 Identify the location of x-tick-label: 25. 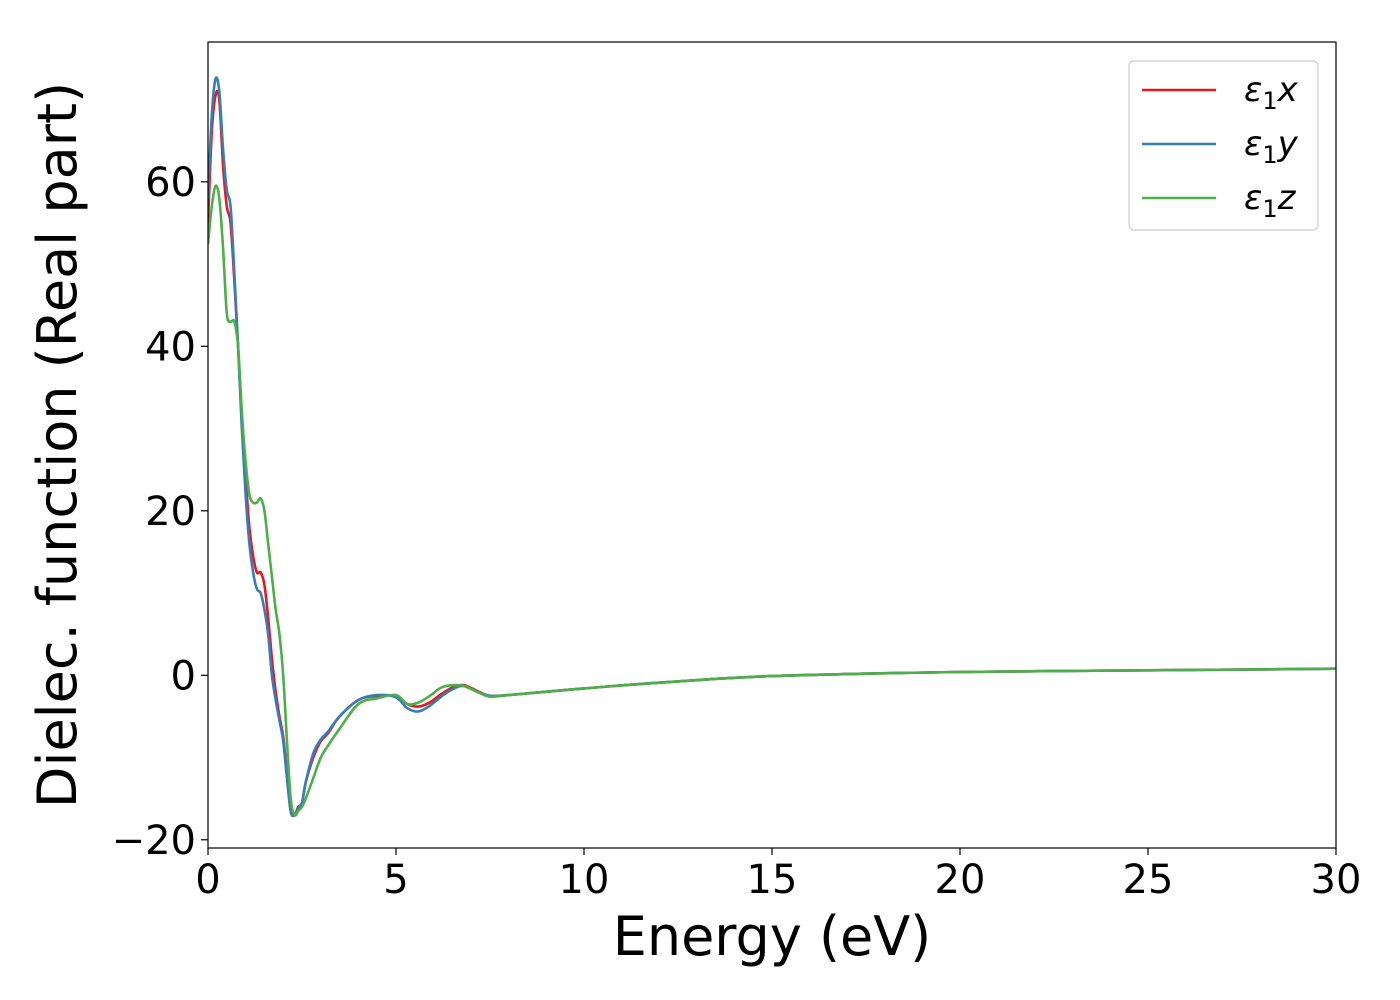
(1148, 880).